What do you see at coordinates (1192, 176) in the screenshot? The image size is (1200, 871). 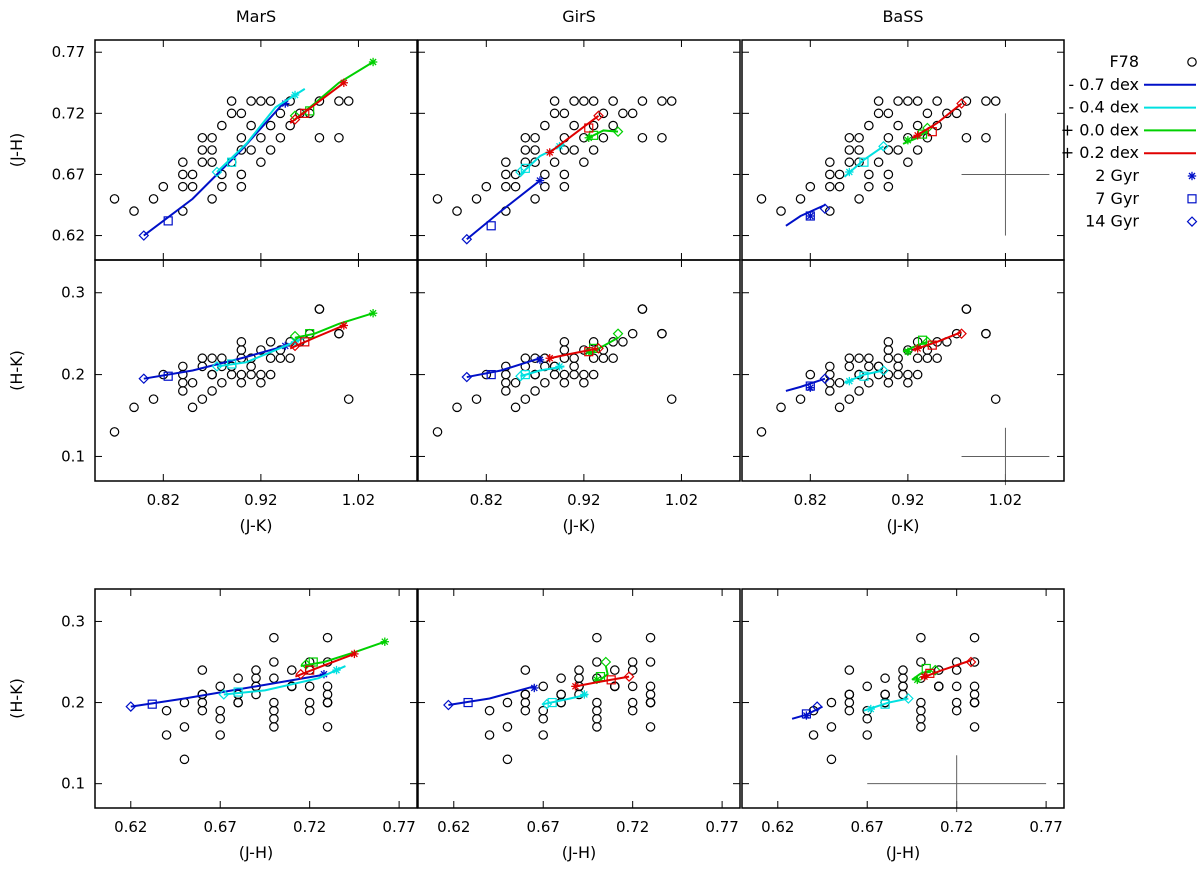 I see `legend-marker-swatch-d2` at bounding box center [1192, 176].